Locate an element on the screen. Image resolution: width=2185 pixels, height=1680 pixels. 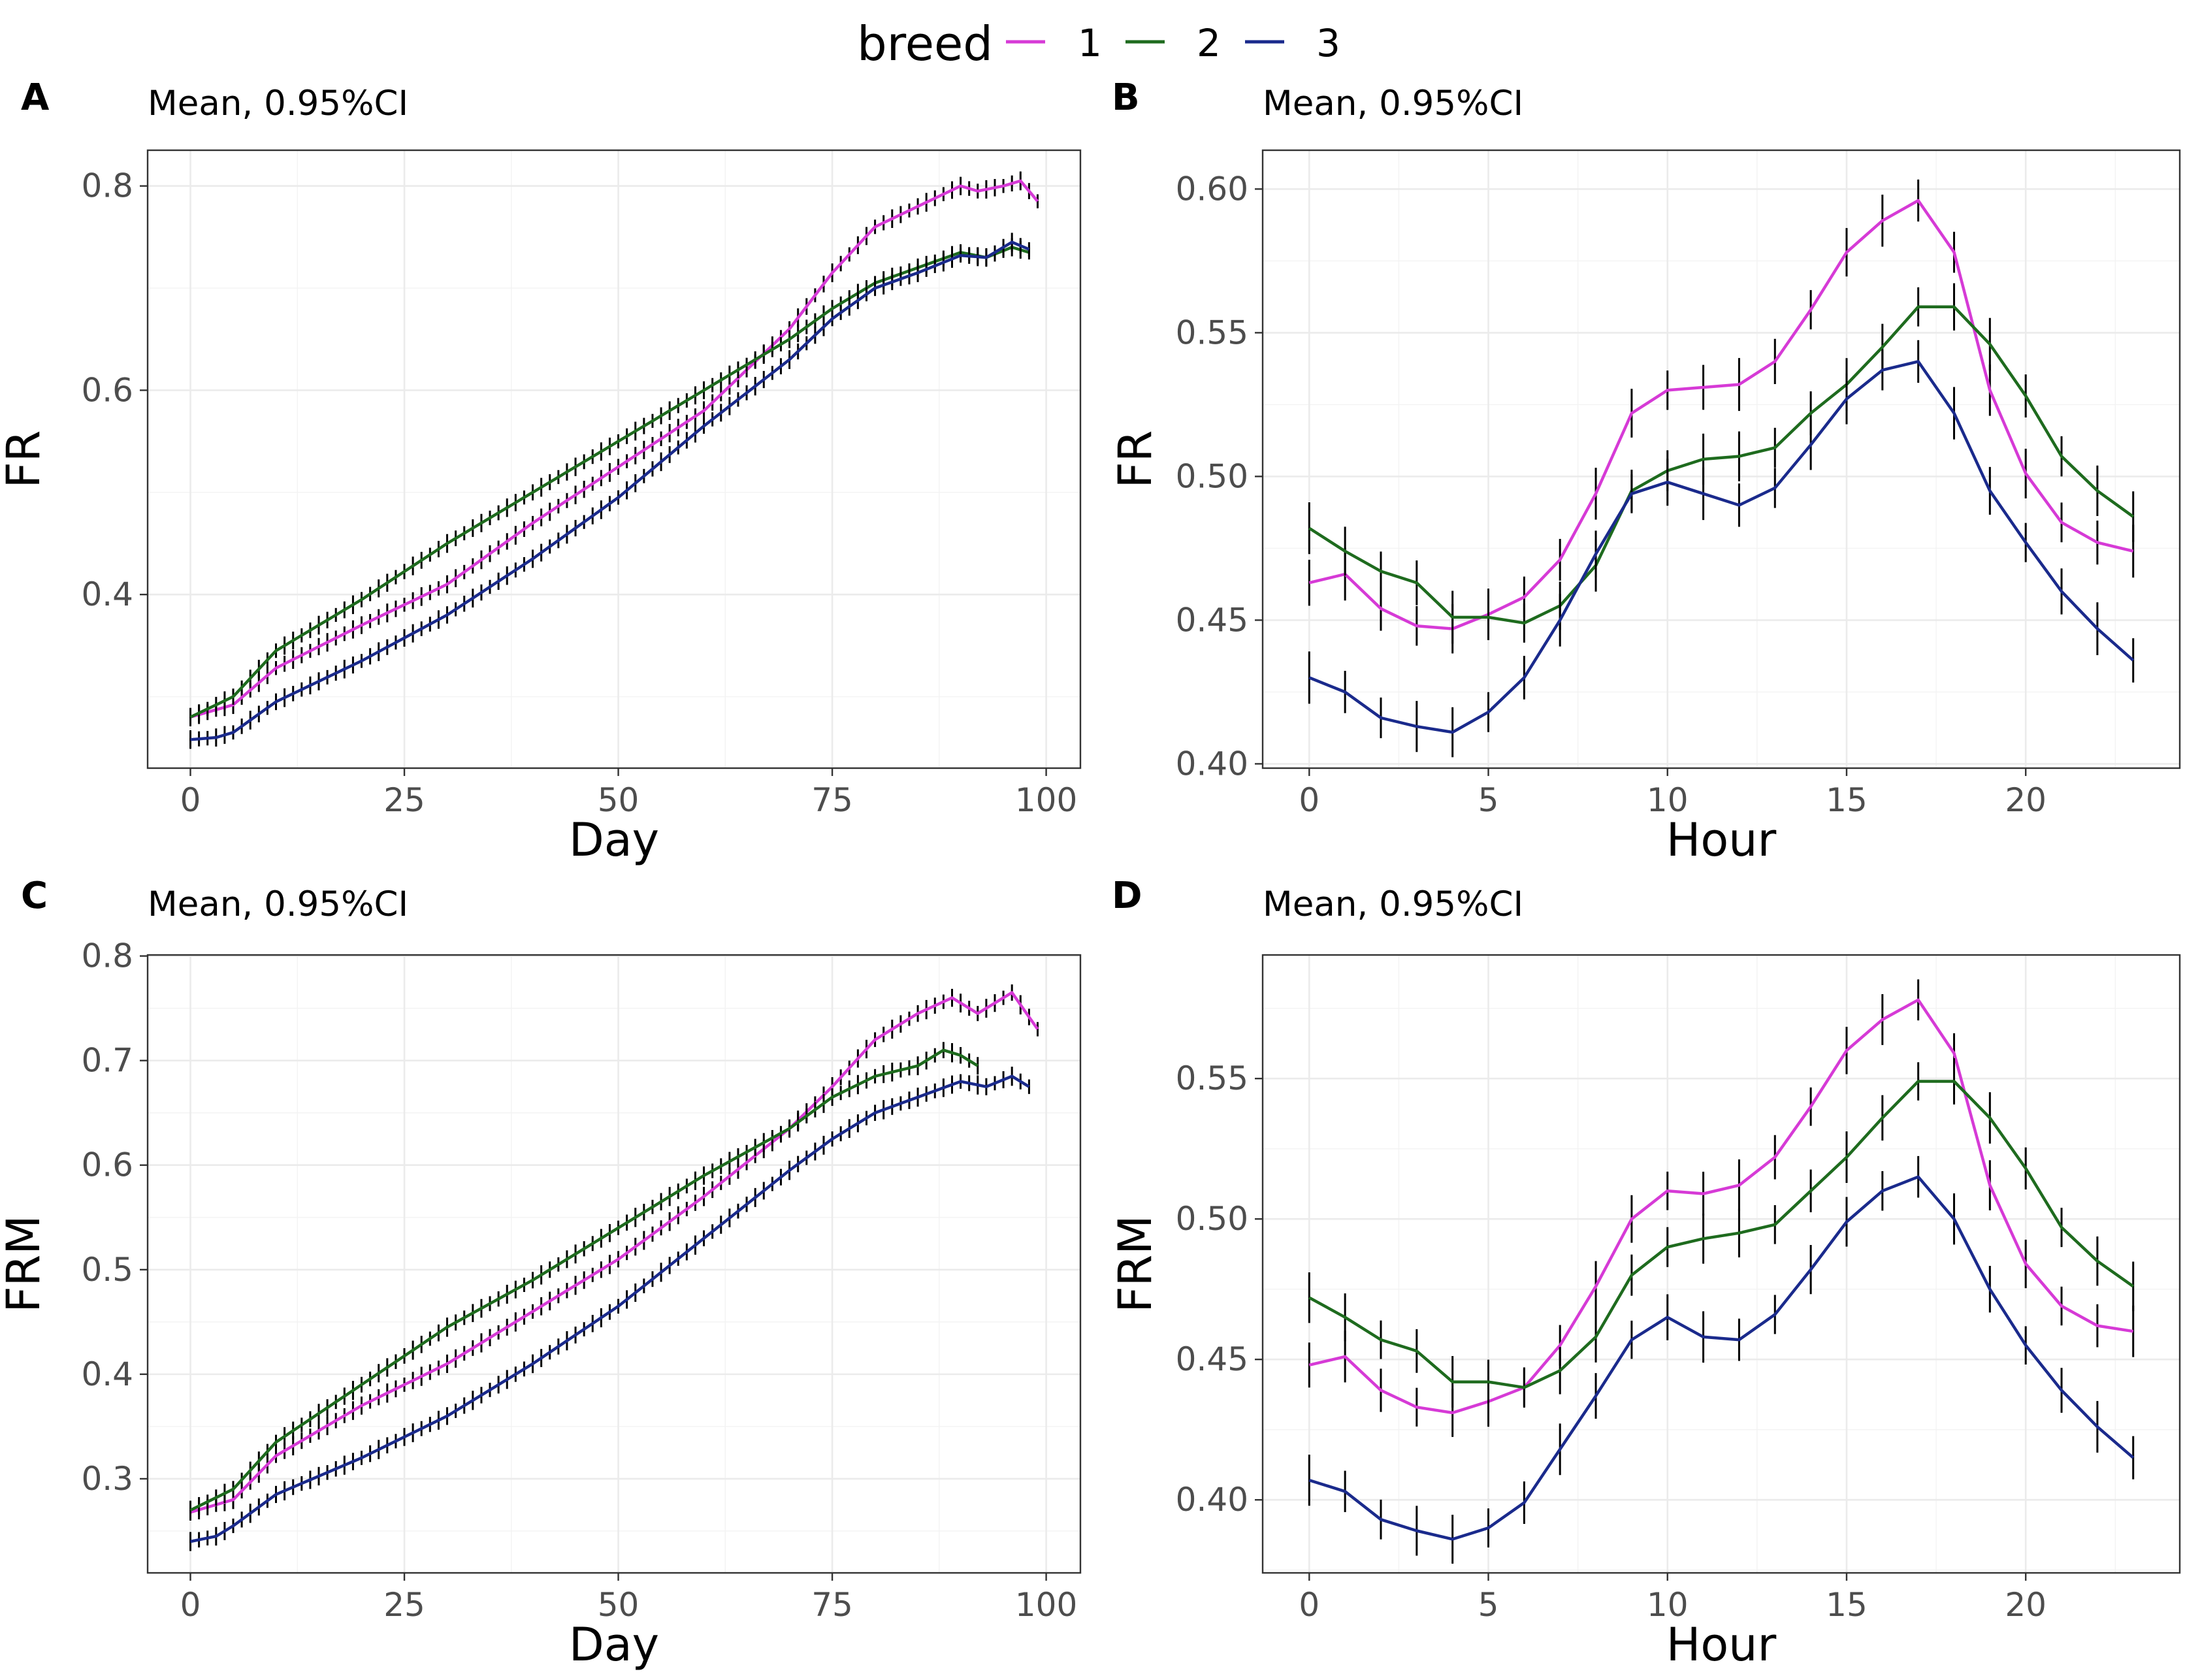
panel-tag: C is located at coordinates (34, 896).